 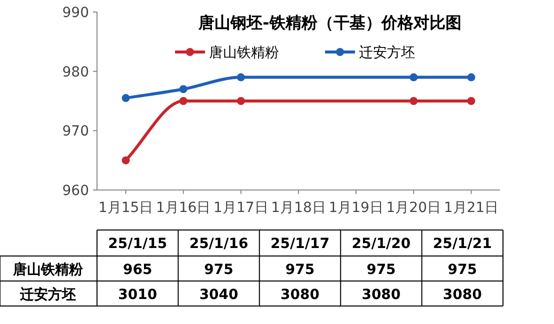 I want to click on text: 迁安方坯, so click(x=47, y=294).